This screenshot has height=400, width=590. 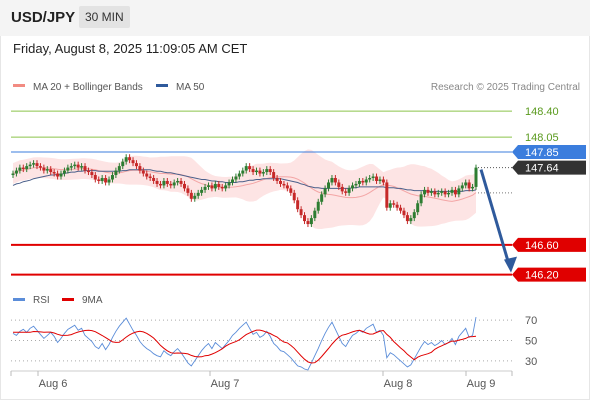 I want to click on rsi-legend-label-1: 9MA, so click(x=92, y=300).